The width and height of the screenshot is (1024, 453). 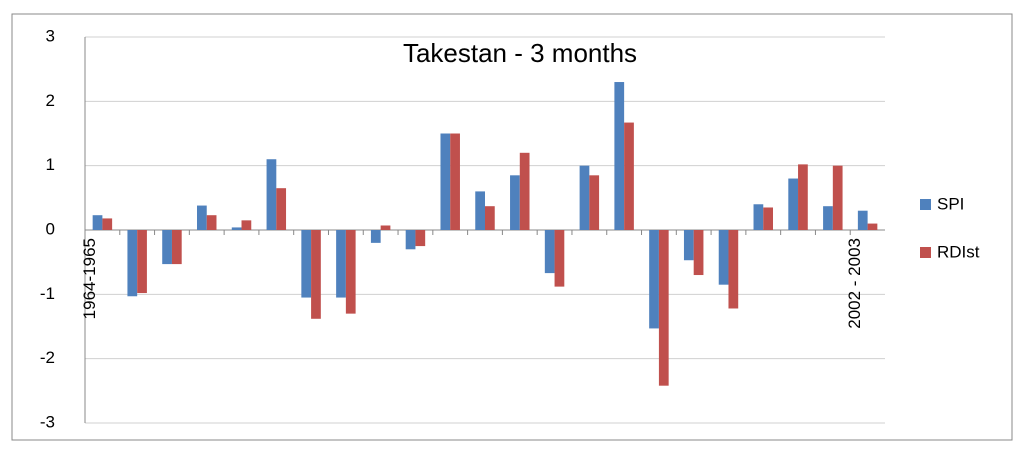 What do you see at coordinates (47, 357) in the screenshot?
I see `y-tick-label: -2` at bounding box center [47, 357].